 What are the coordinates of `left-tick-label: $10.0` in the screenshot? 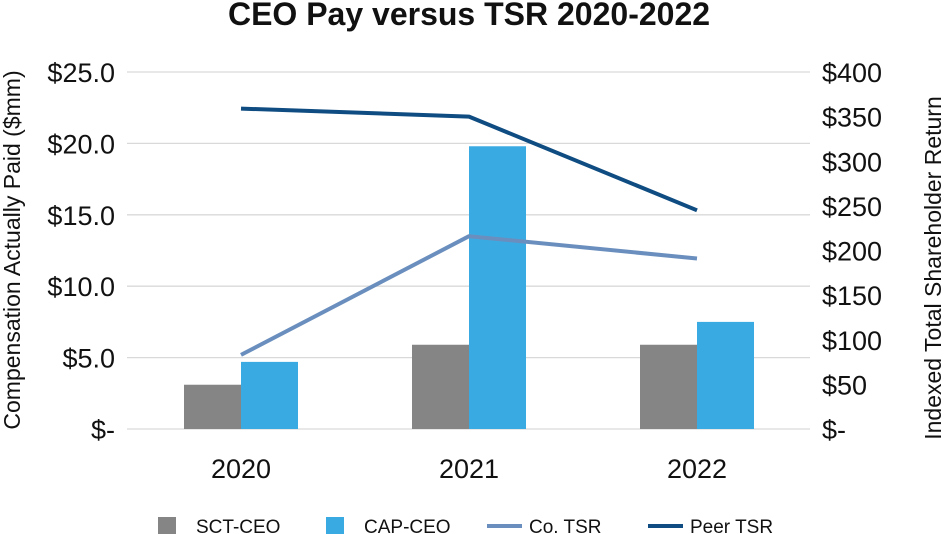 It's located at (81, 287).